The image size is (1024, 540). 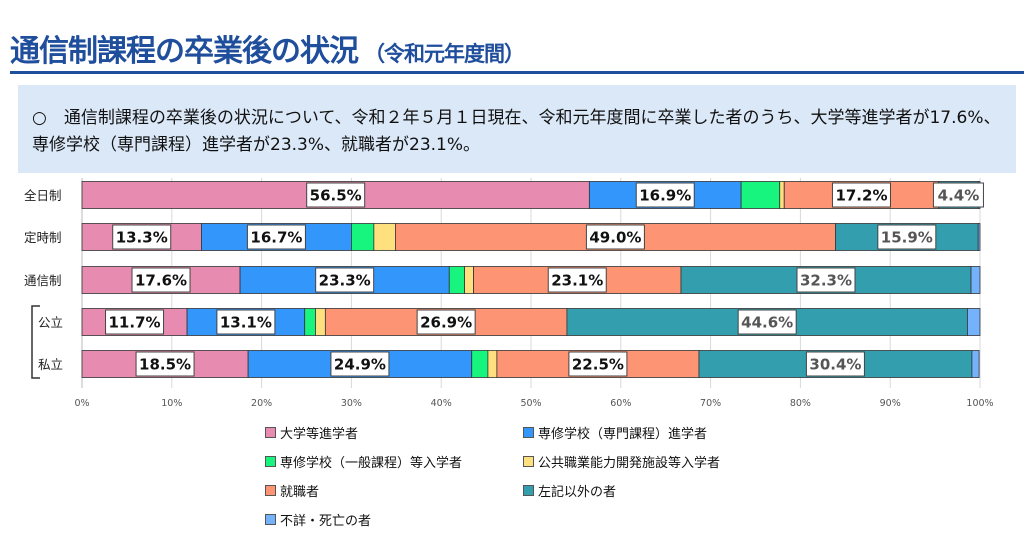 What do you see at coordinates (300, 492) in the screenshot?
I see `legend-label: 就職者` at bounding box center [300, 492].